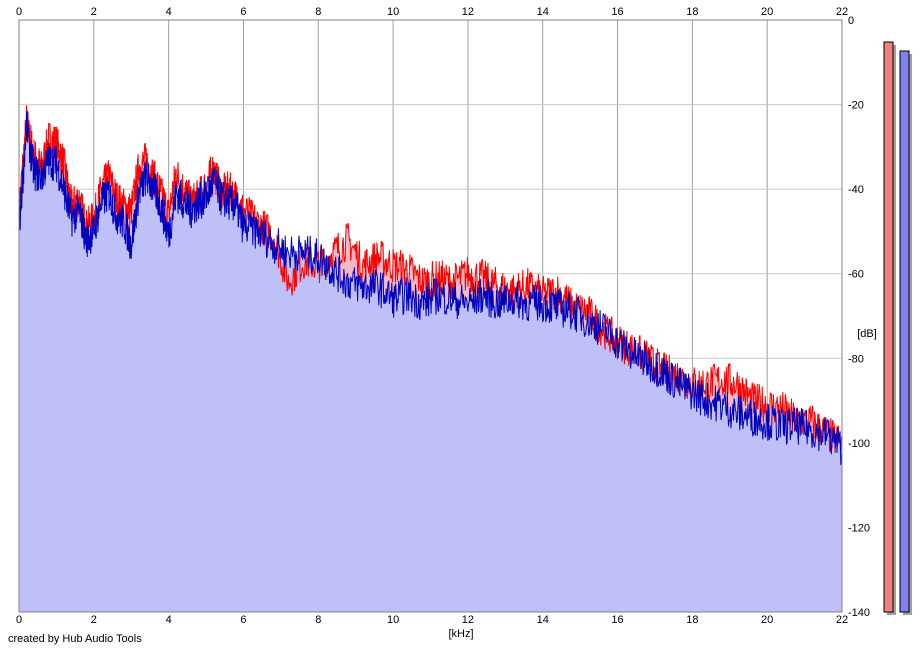 This screenshot has width=924, height=652. Describe the element at coordinates (19, 620) in the screenshot. I see `x-tick-label-bottom: 0` at that location.